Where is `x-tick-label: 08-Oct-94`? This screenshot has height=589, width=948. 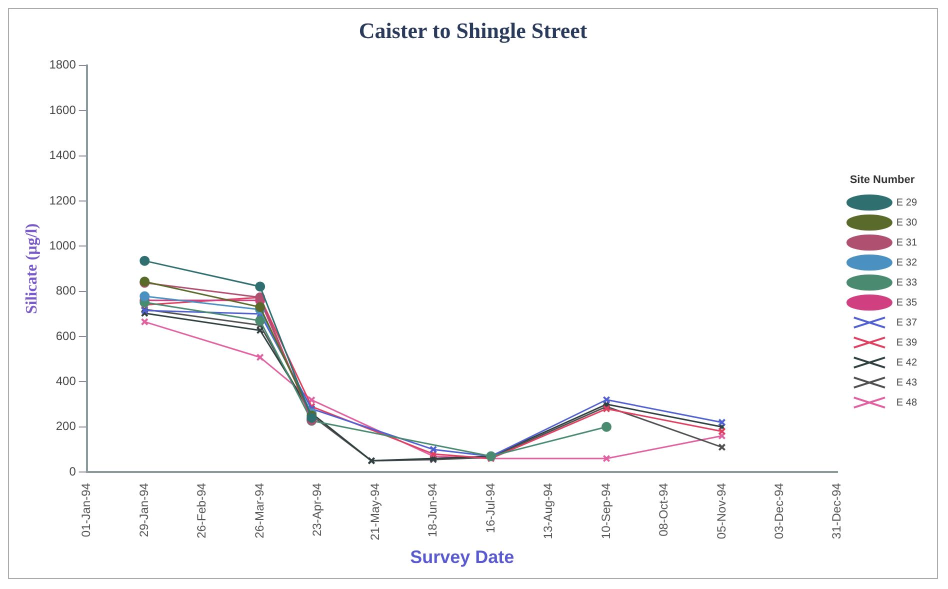 x-tick-label: 08-Oct-94 is located at coordinates (663, 509).